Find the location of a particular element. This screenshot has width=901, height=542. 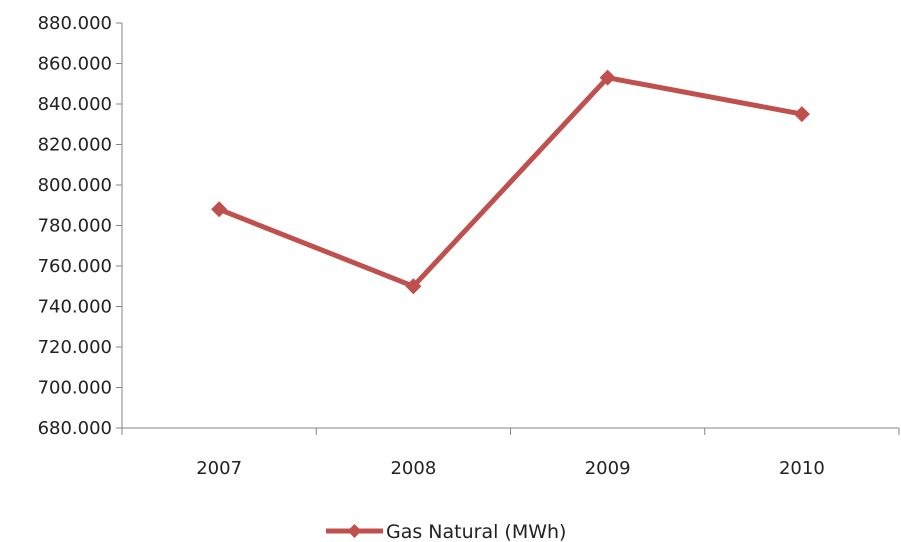

y-tick-label: 880.000 is located at coordinates (75, 23).